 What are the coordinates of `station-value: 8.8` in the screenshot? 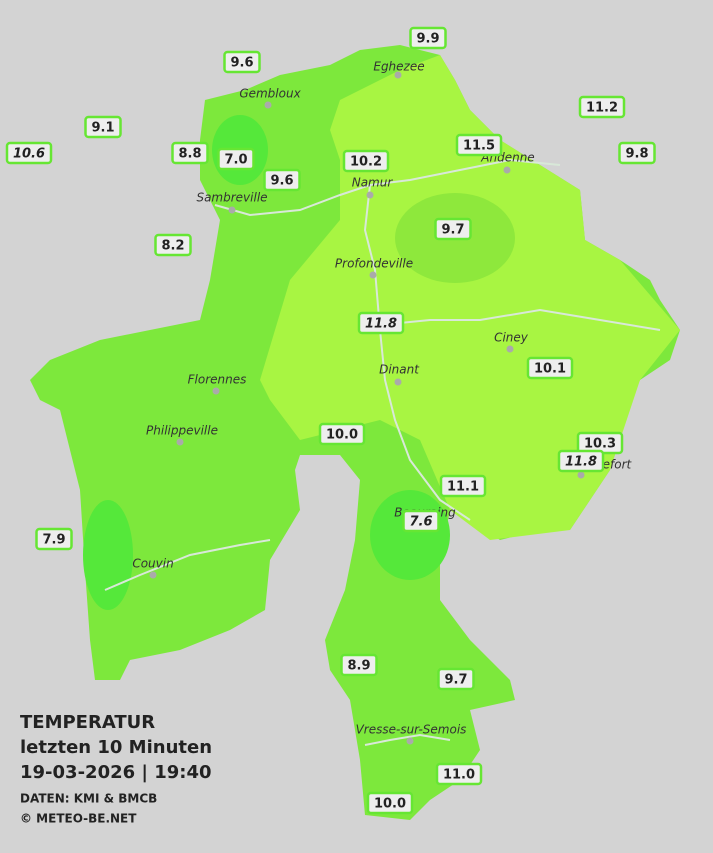 It's located at (189, 154).